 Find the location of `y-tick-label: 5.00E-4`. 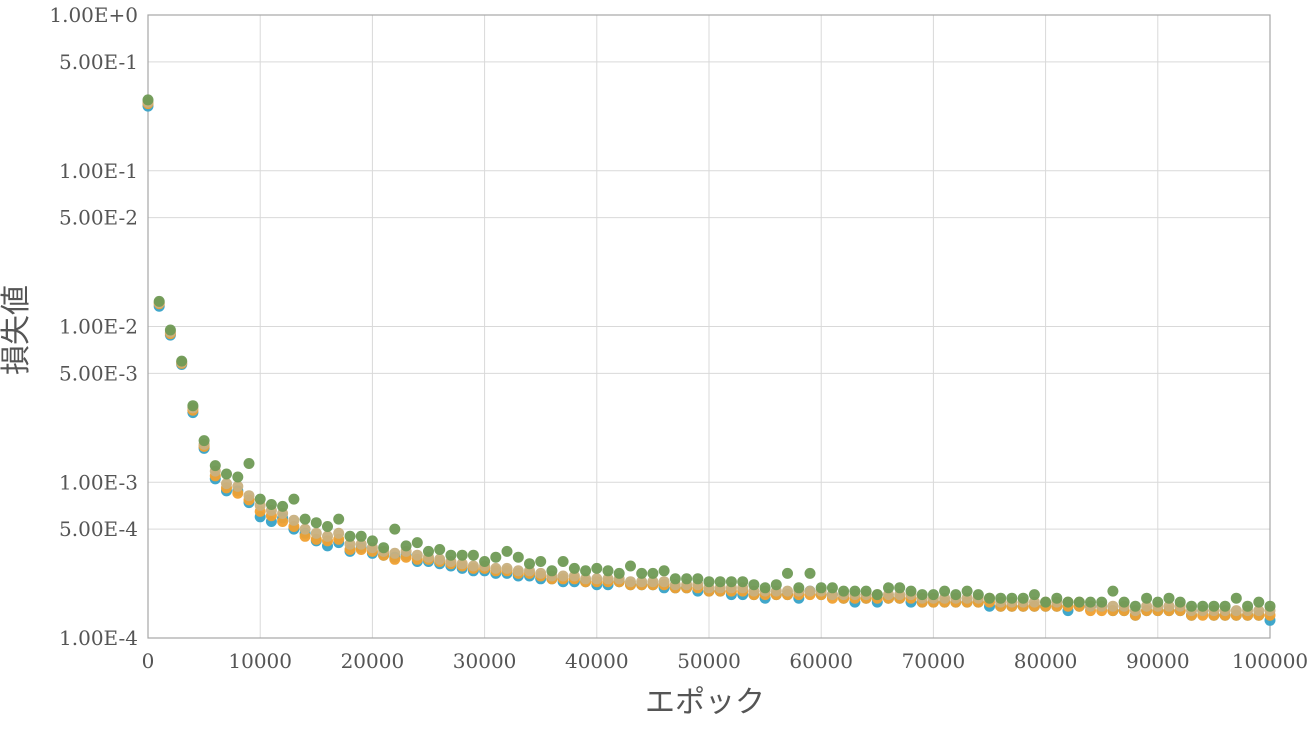

y-tick-label: 5.00E-4 is located at coordinates (98, 529).